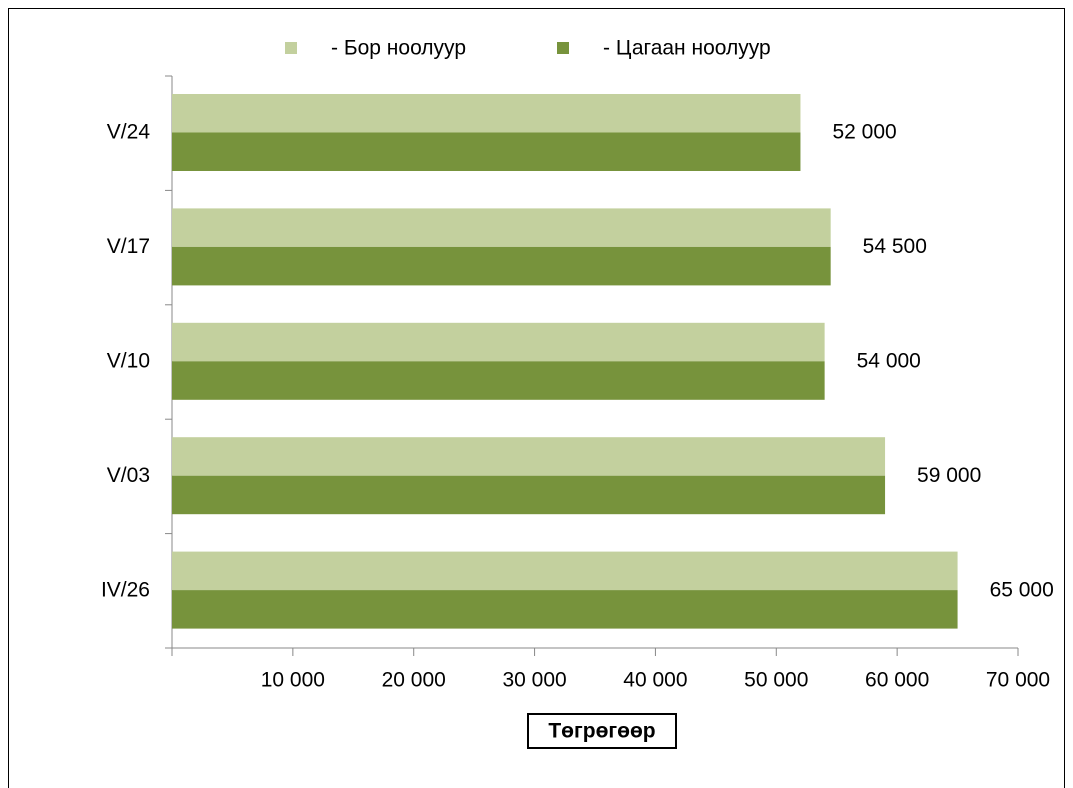 The height and width of the screenshot is (788, 1073). I want to click on x-tick-label: 20 000, so click(414, 680).